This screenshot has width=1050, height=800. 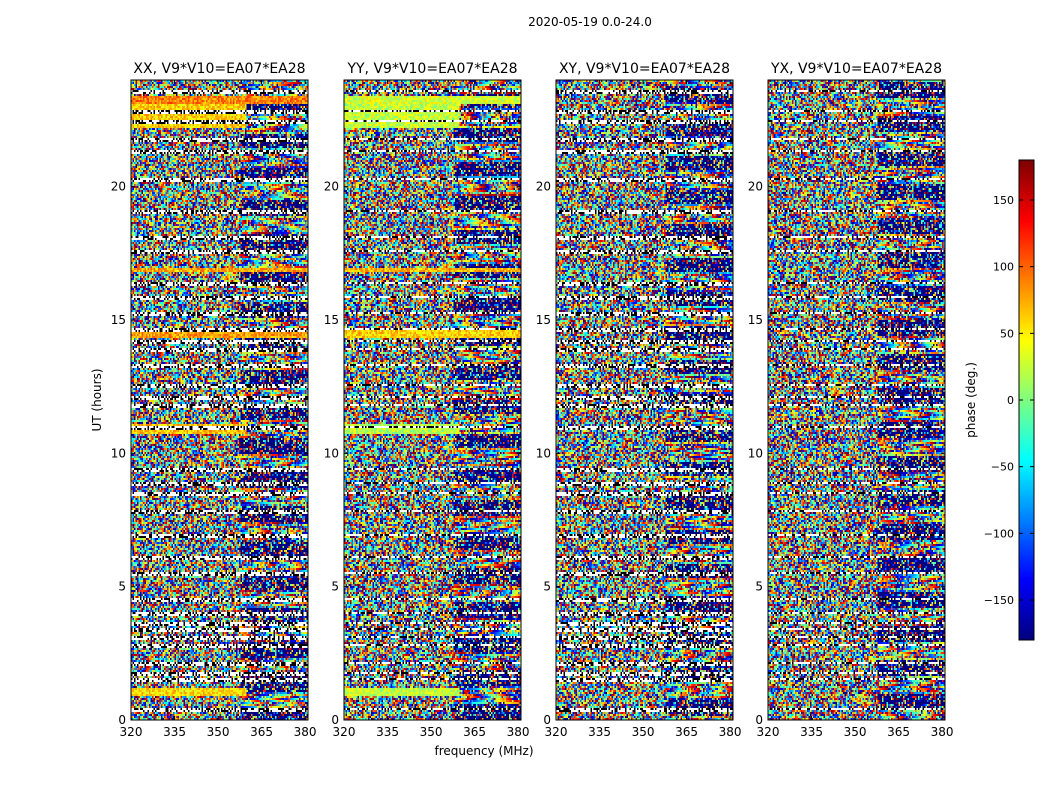 What do you see at coordinates (644, 69) in the screenshot?
I see `panel-title: XY, V9*V10=EA07*EA28` at bounding box center [644, 69].